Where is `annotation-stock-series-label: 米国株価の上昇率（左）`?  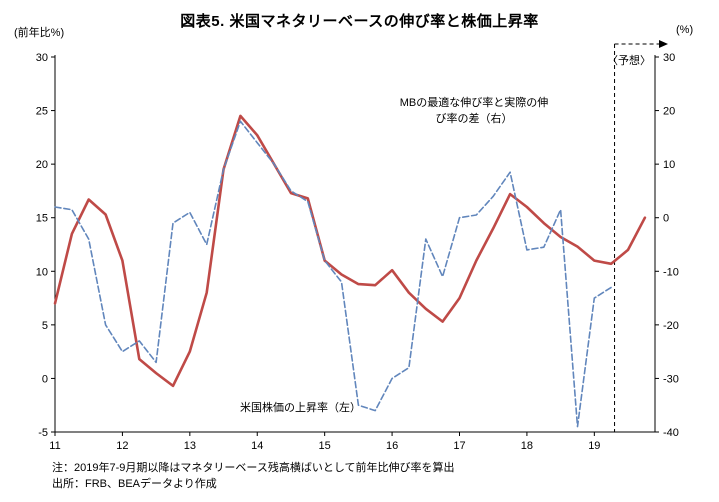 annotation-stock-series-label: 米国株価の上昇率（左） is located at coordinates (300, 408).